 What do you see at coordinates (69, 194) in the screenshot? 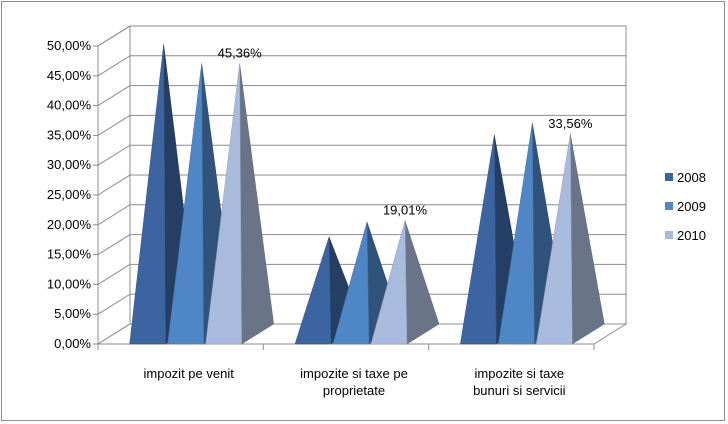
I see `y-tick-label: 25,00%` at bounding box center [69, 194].